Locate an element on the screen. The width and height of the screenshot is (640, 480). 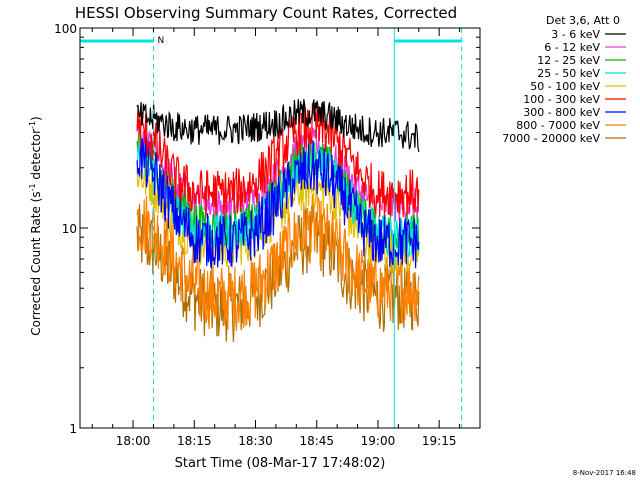
y-axis-label-main: Corrected Count Rate (s is located at coordinates (36, 263).